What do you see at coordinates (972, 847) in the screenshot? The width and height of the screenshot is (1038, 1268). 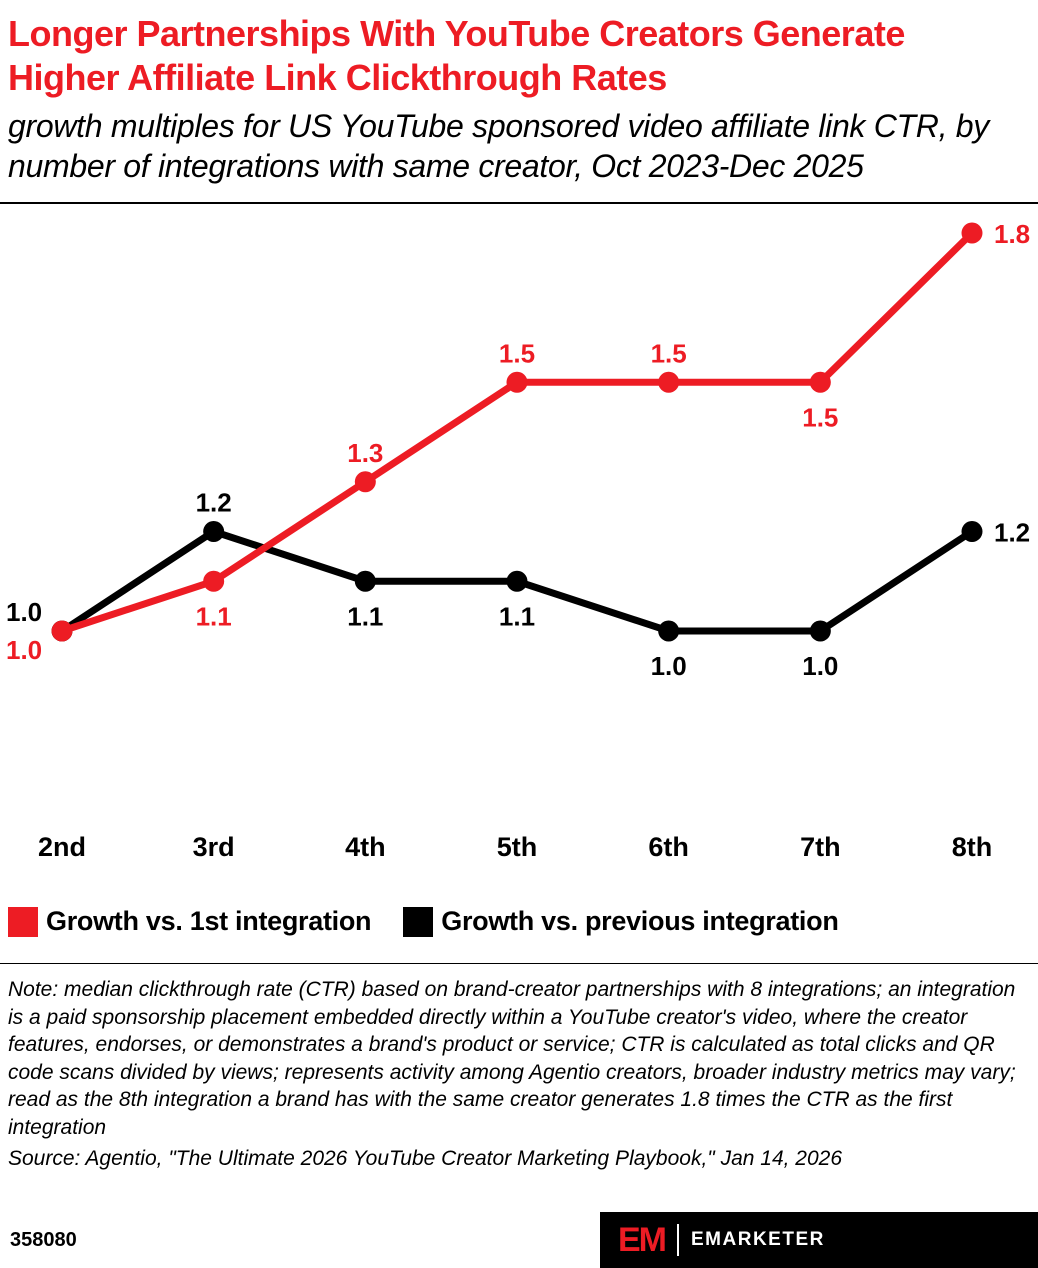 I see `x-axis-label: 8th` at bounding box center [972, 847].